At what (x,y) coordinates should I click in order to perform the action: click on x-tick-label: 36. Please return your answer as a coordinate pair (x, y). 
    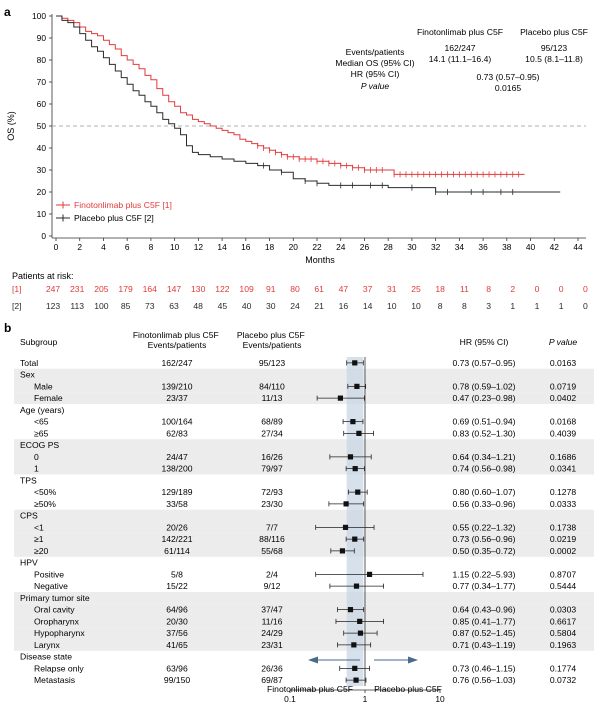
    Looking at the image, I should click on (483, 247).